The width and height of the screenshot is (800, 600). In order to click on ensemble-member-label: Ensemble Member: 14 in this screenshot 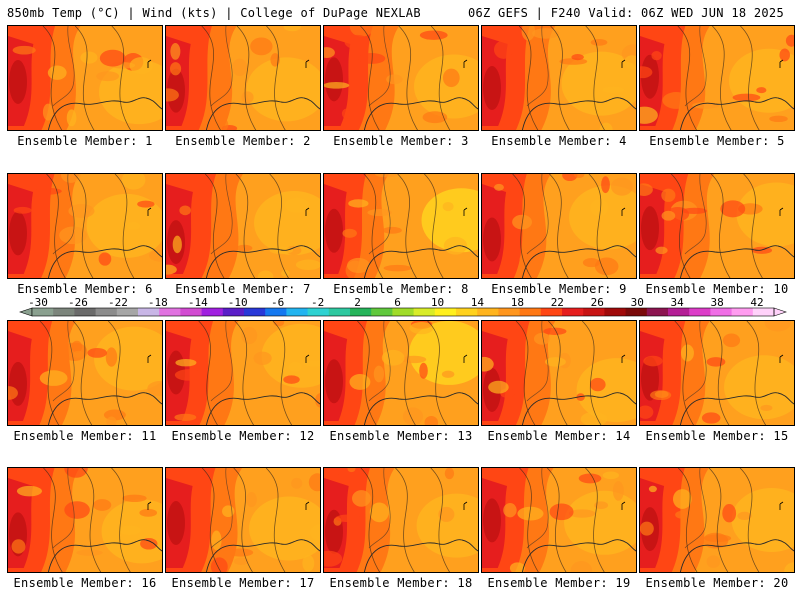, I will do `click(559, 436)`.